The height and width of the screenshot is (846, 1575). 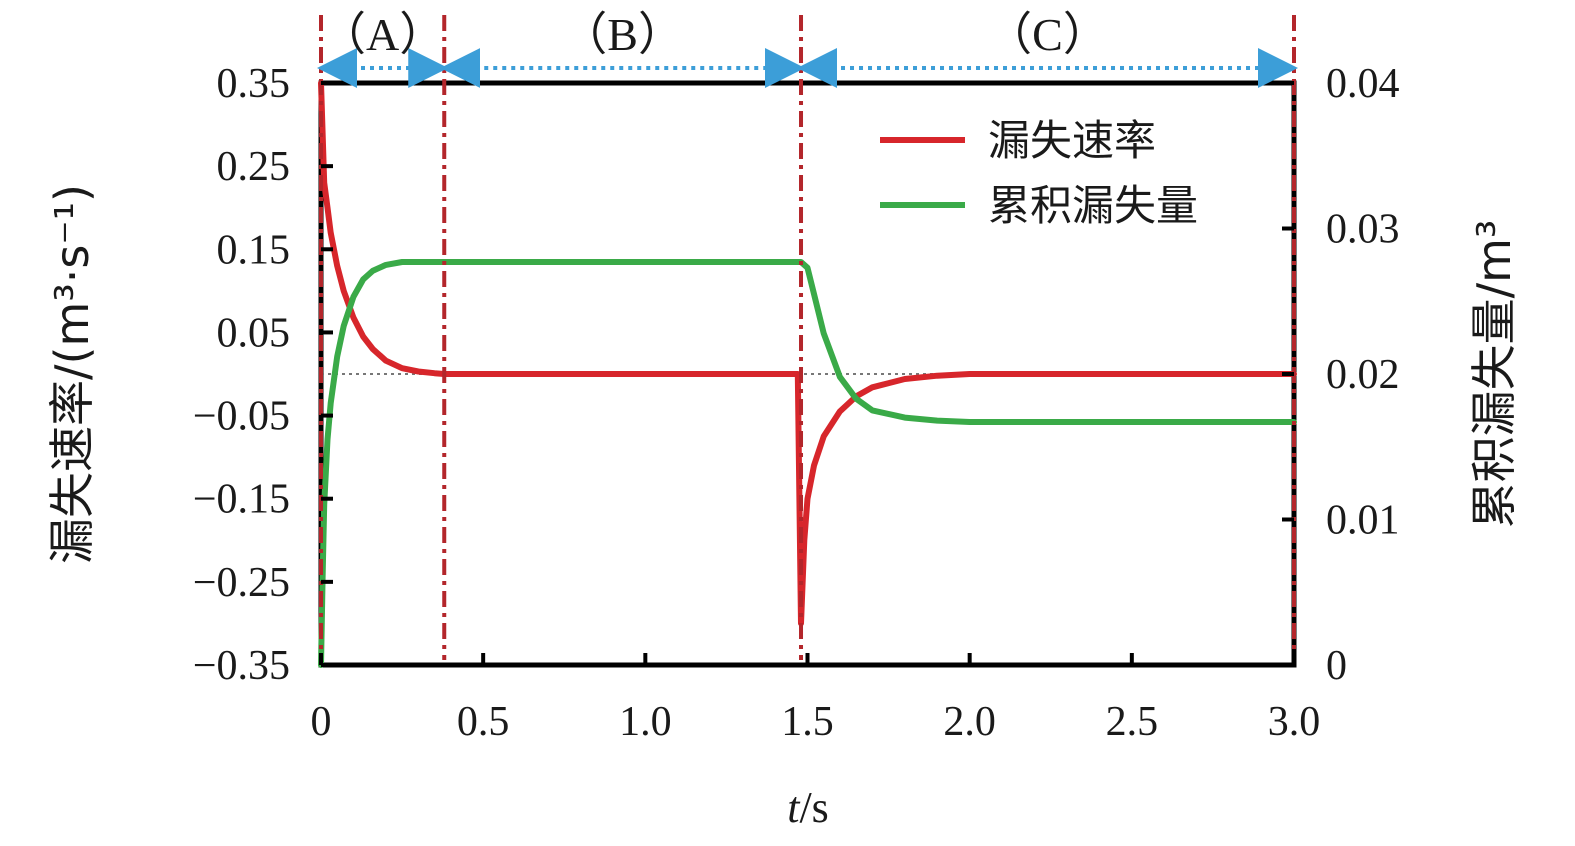 I want to click on right-axis-ticks: 0.04 0.03 0.02 0.01 0, so click(x=1341, y=375).